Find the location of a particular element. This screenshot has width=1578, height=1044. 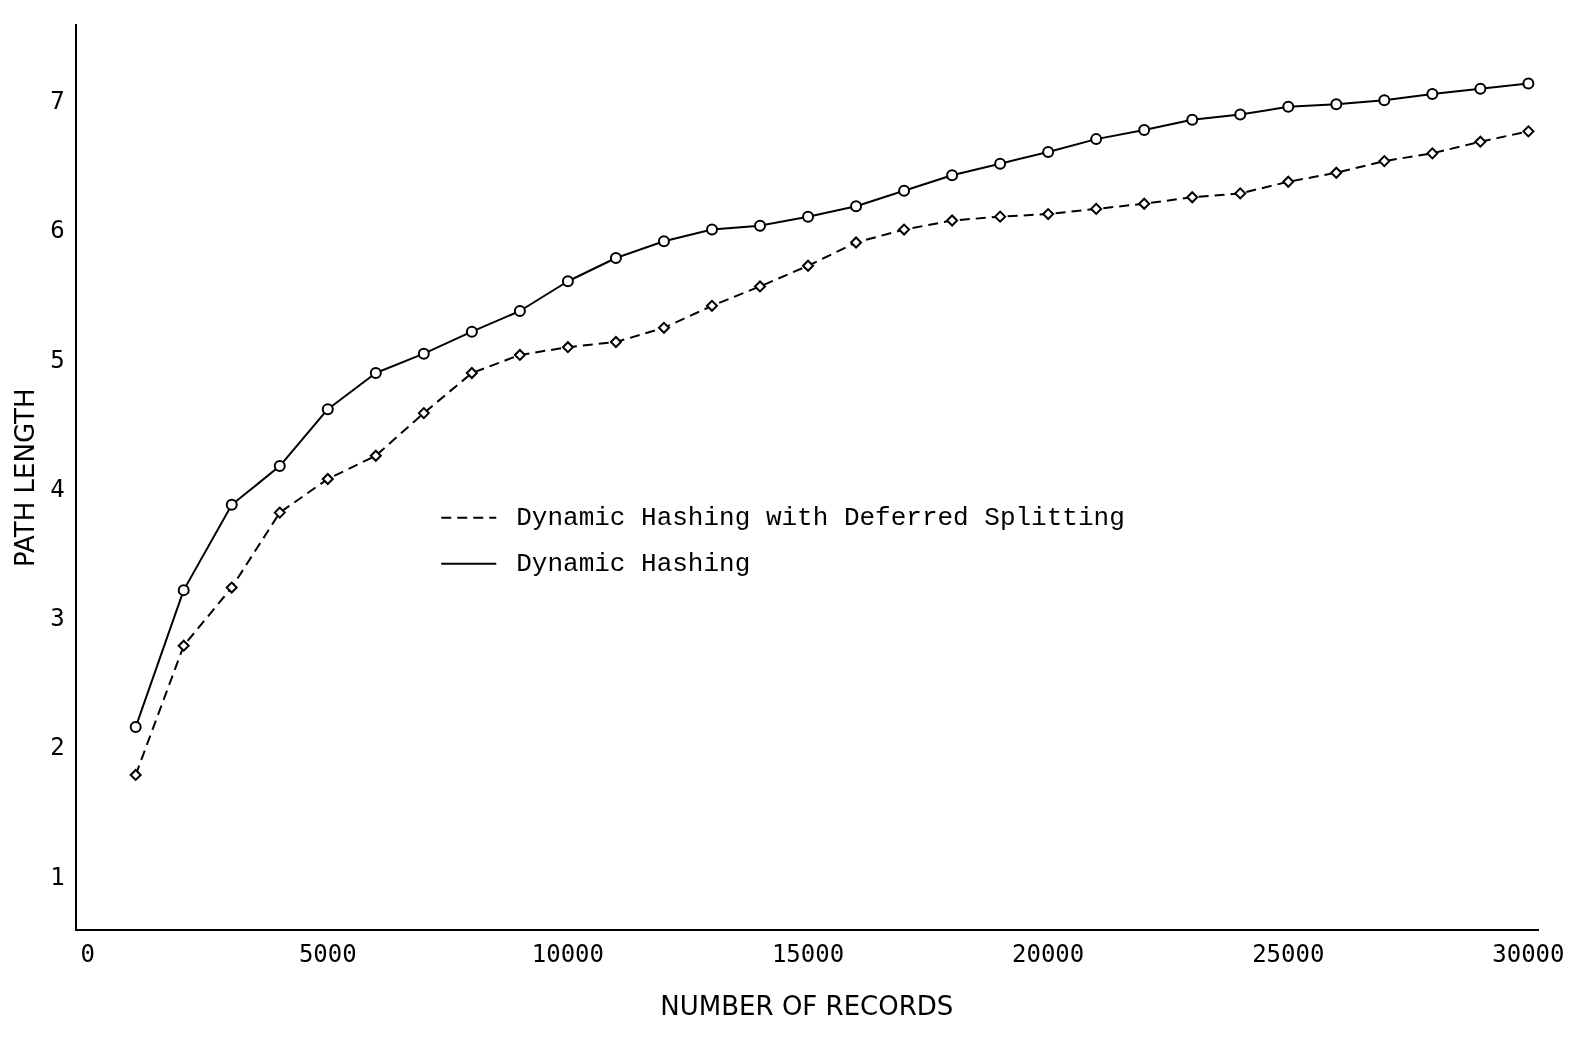

y-tick-label: 3 is located at coordinates (57, 618).